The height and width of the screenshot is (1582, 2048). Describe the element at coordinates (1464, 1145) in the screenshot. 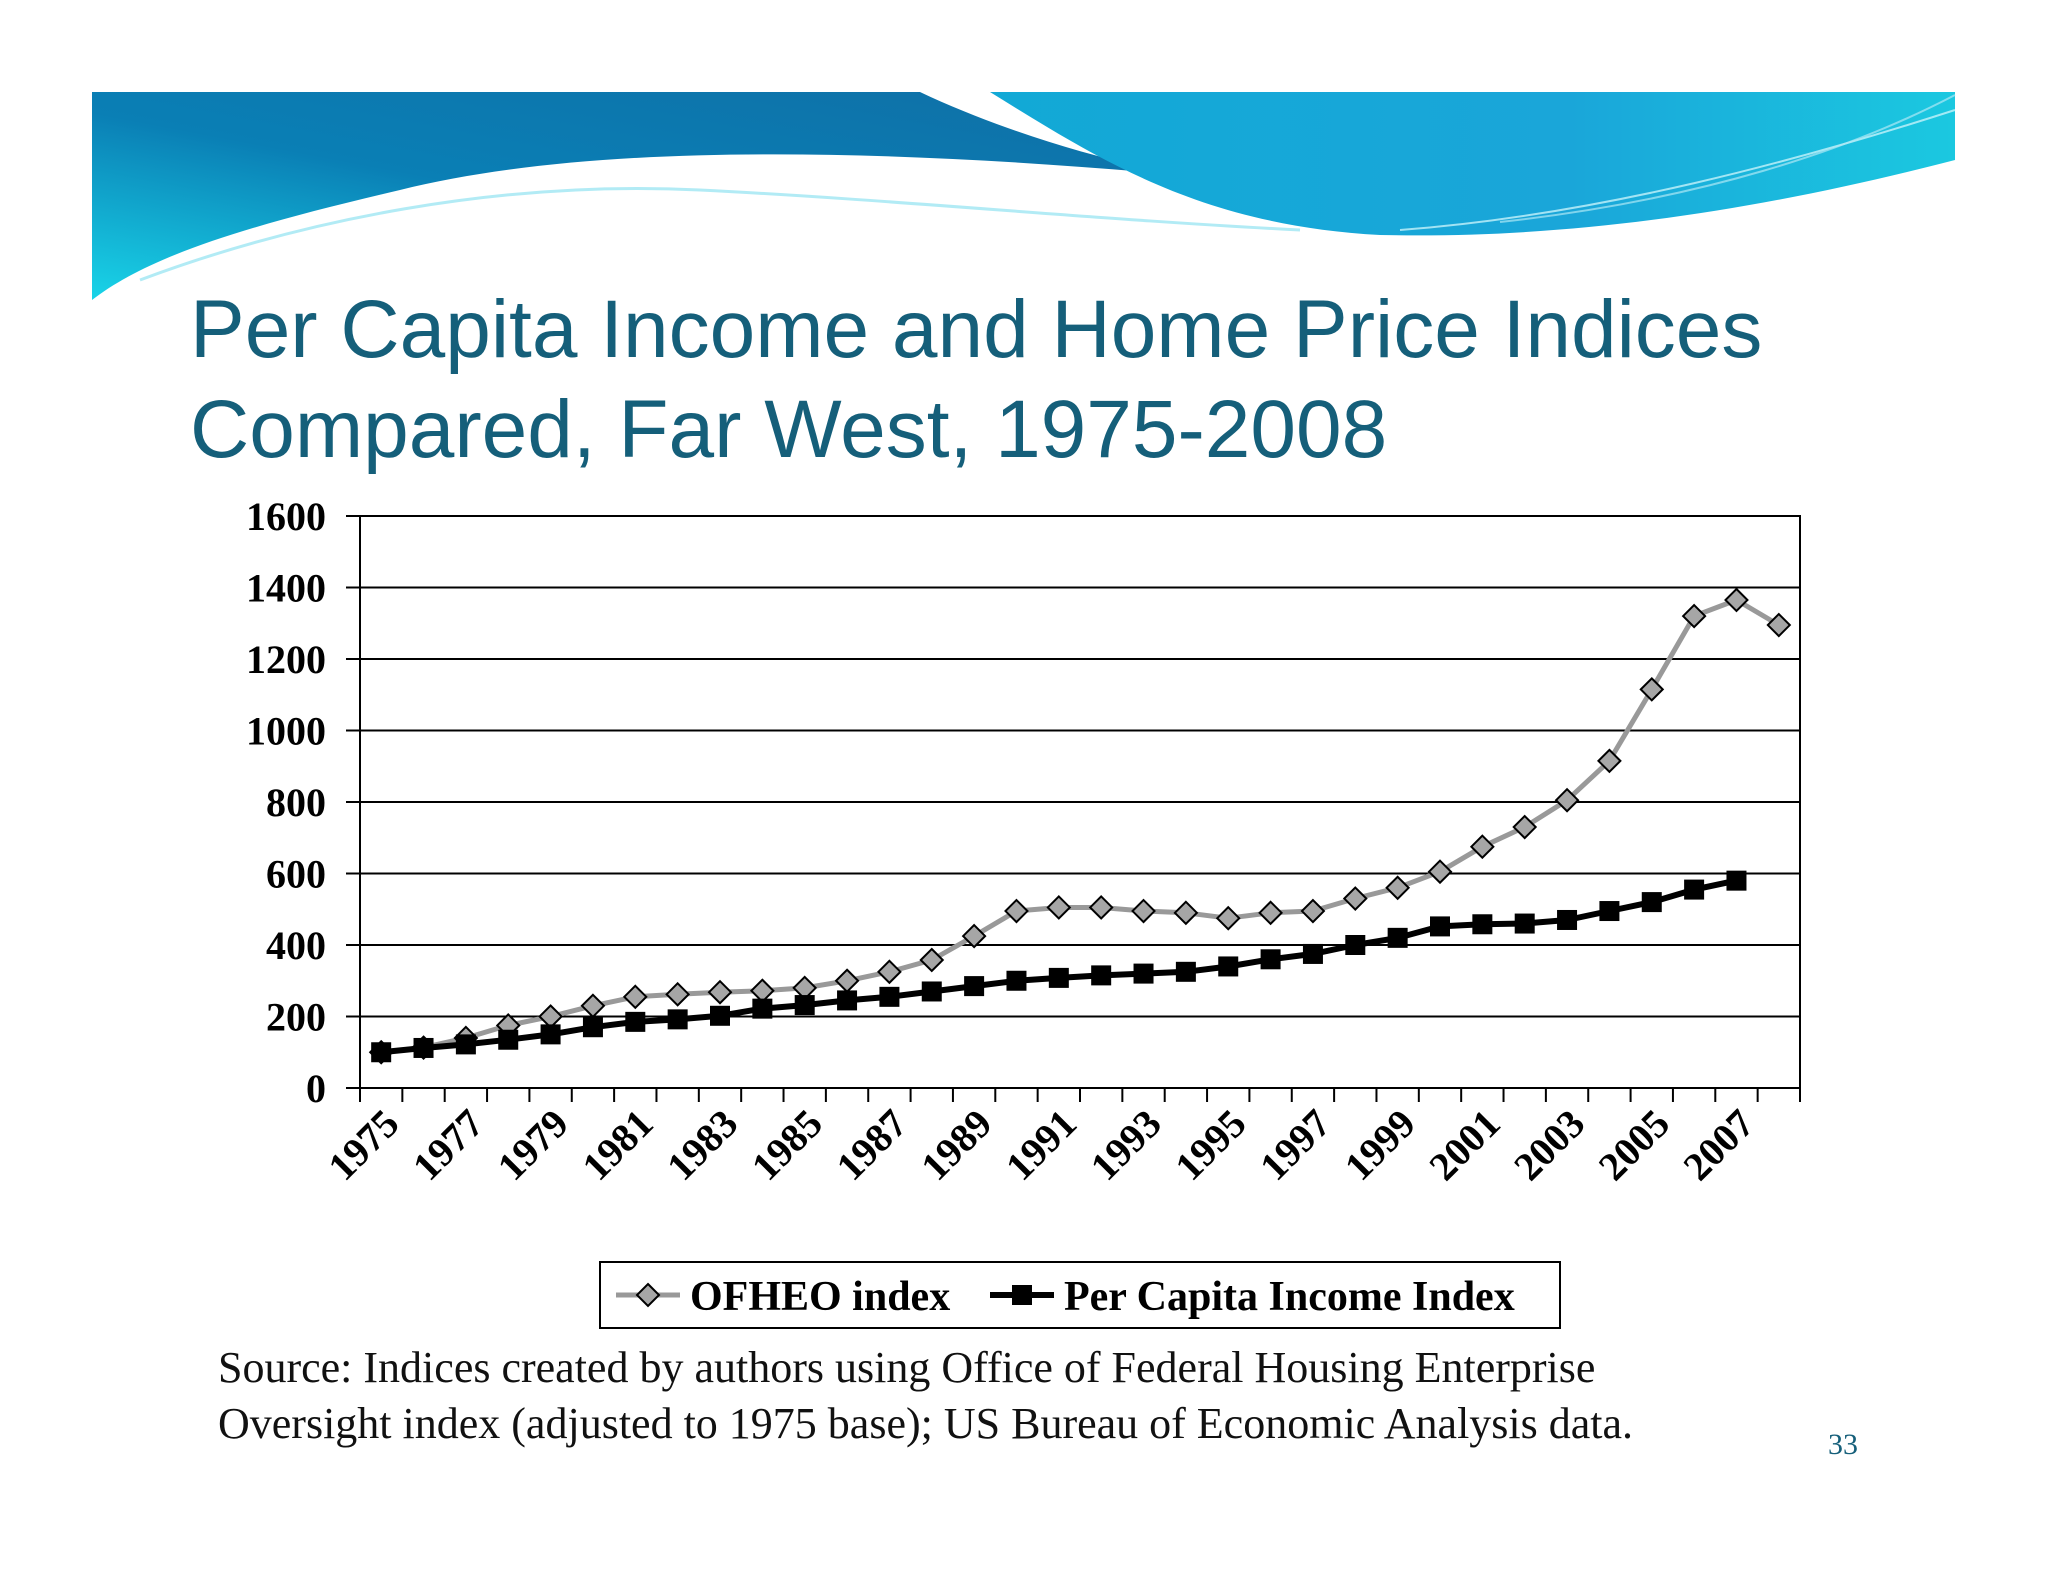

I see `x-tick-label: 2001` at that location.